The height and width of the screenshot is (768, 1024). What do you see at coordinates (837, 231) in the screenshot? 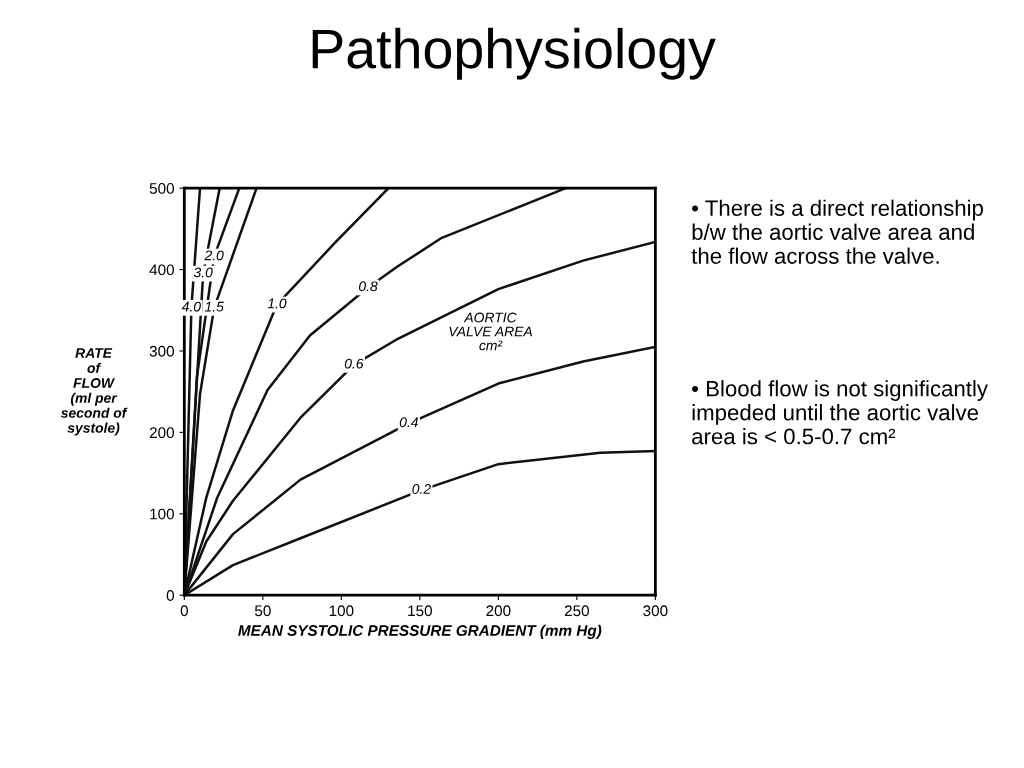
I see `text: • There is a direct relationship b/w the aortic valve area and the flow across the valve.` at bounding box center [837, 231].